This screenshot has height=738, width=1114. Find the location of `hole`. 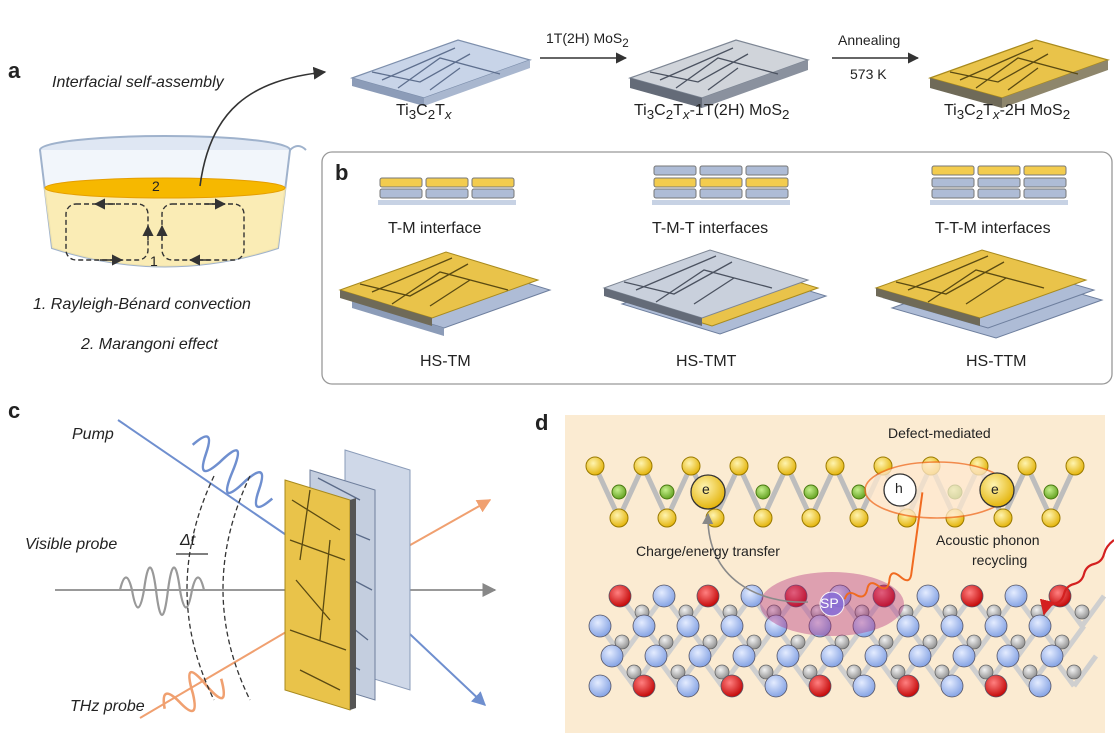

hole is located at coordinates (900, 490).